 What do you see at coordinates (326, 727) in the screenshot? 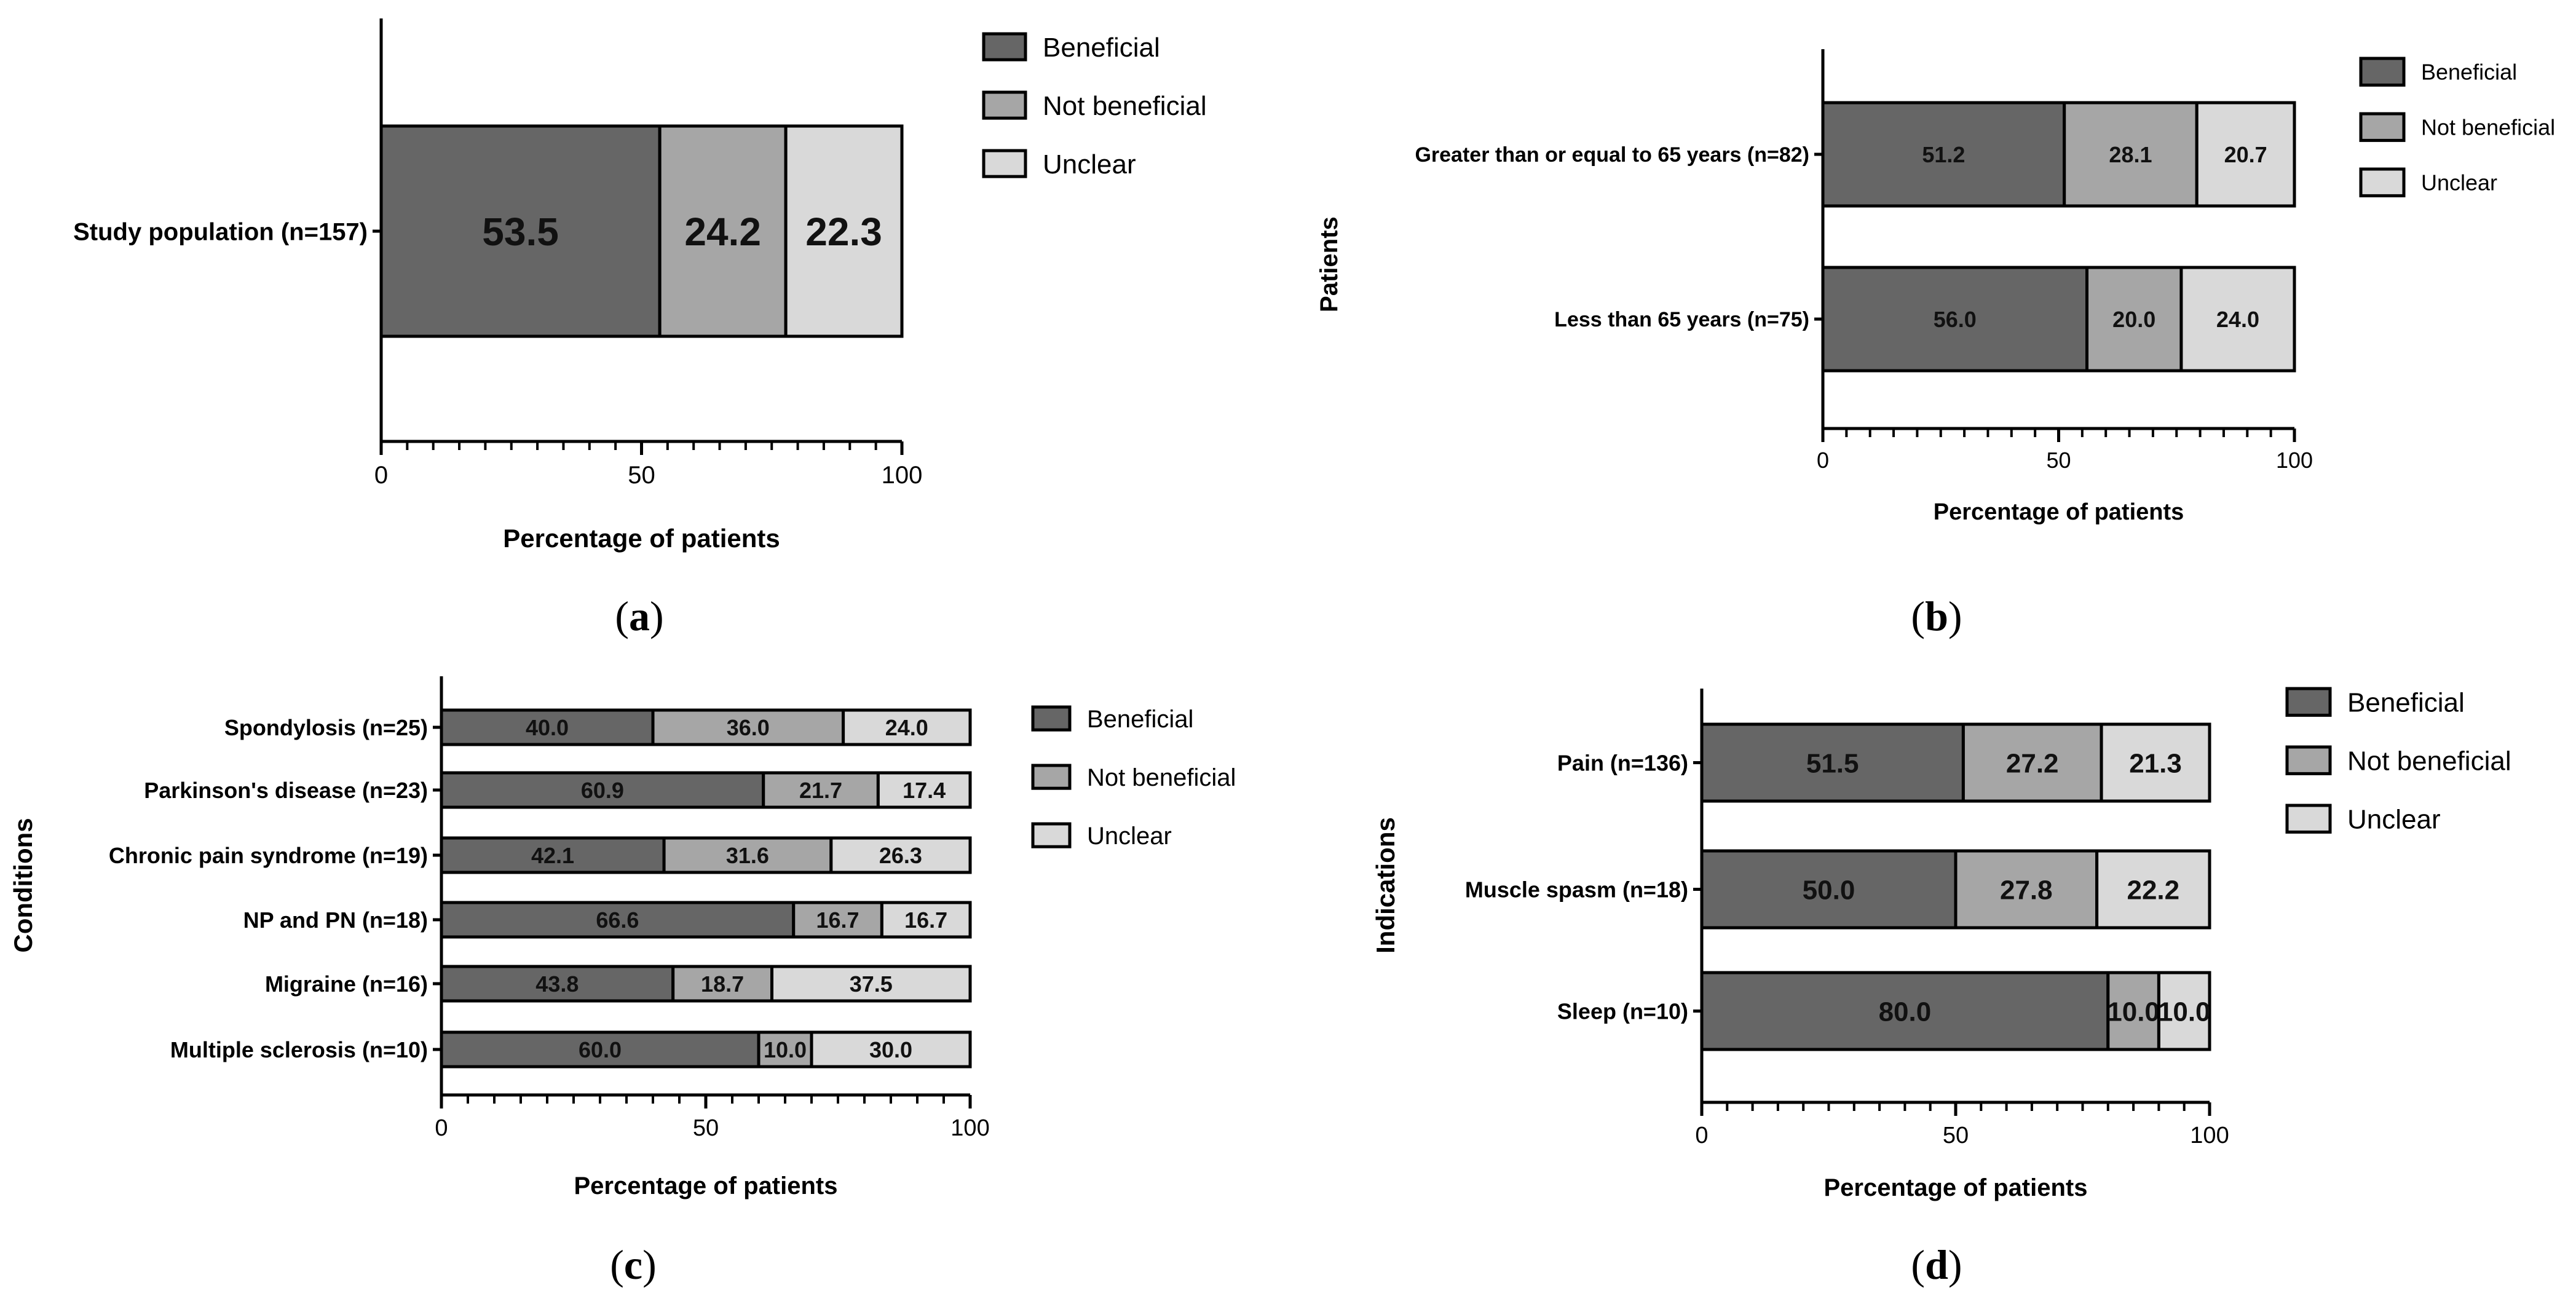
I see `category-label: Spondylosis (n=25)` at bounding box center [326, 727].